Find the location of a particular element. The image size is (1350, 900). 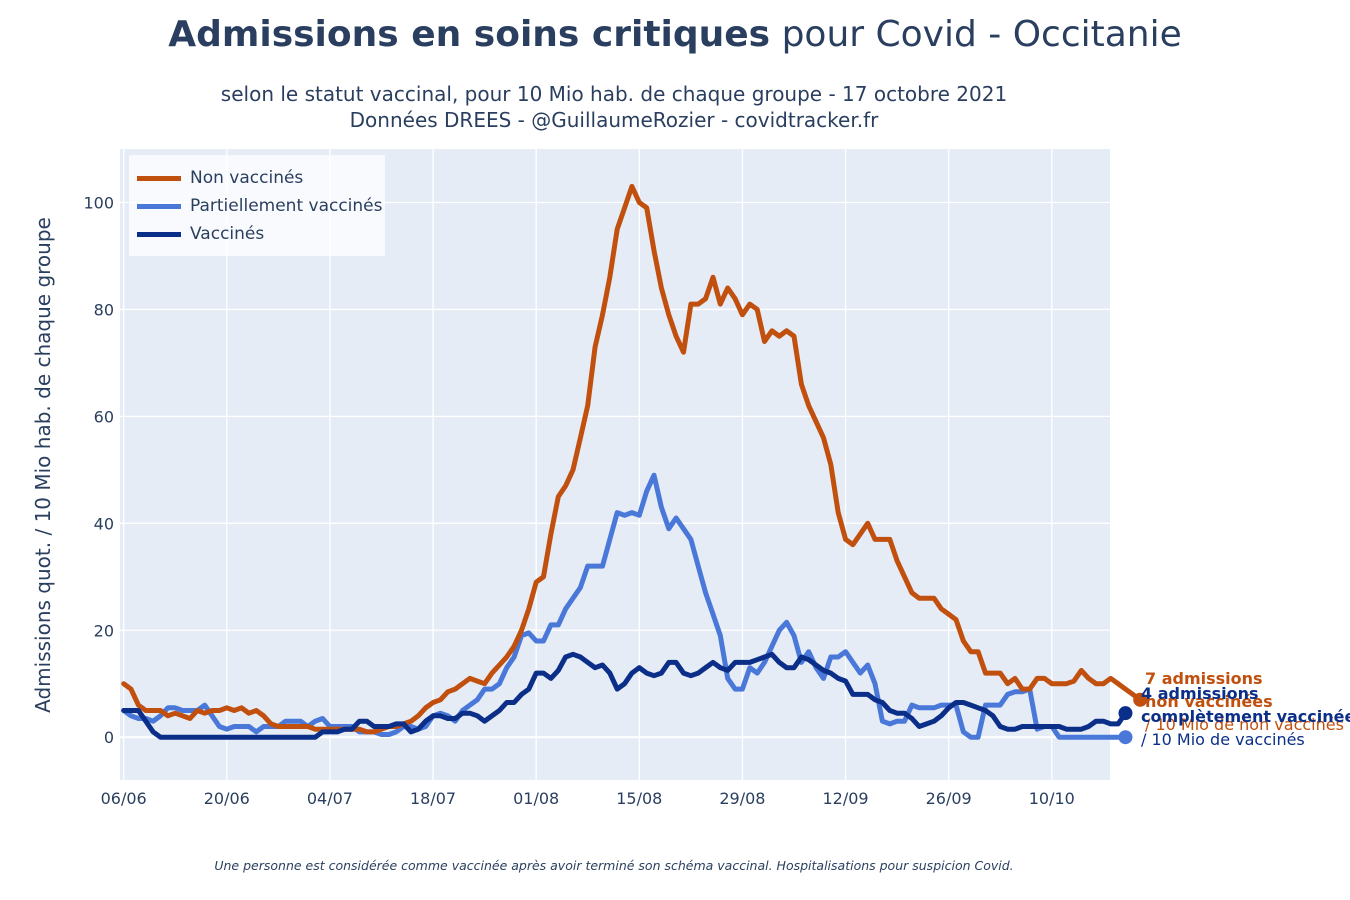

x-tick-label: 15/08 is located at coordinates (639, 798).